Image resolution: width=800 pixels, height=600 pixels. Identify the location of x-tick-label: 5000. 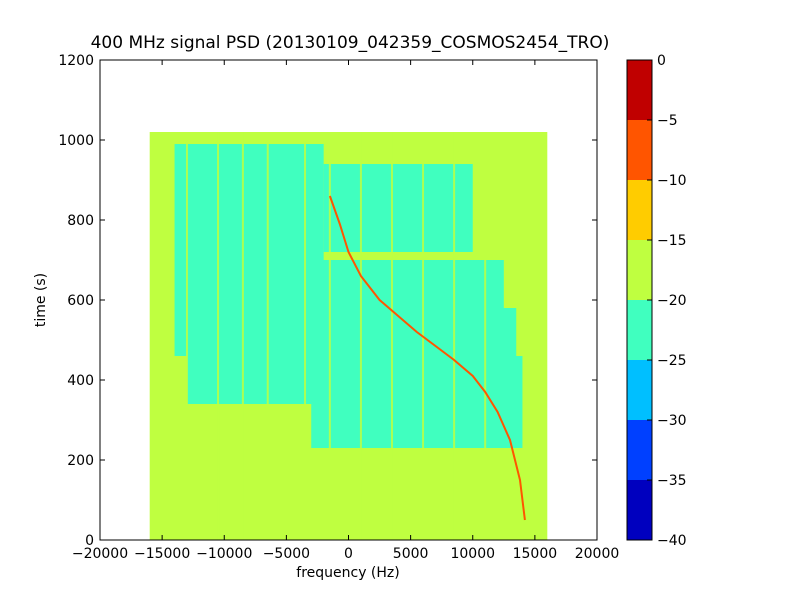
(411, 554).